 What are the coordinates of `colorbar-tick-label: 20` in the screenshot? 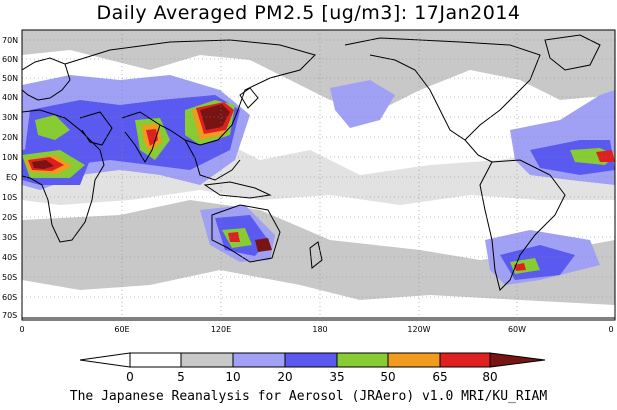 It's located at (284, 377).